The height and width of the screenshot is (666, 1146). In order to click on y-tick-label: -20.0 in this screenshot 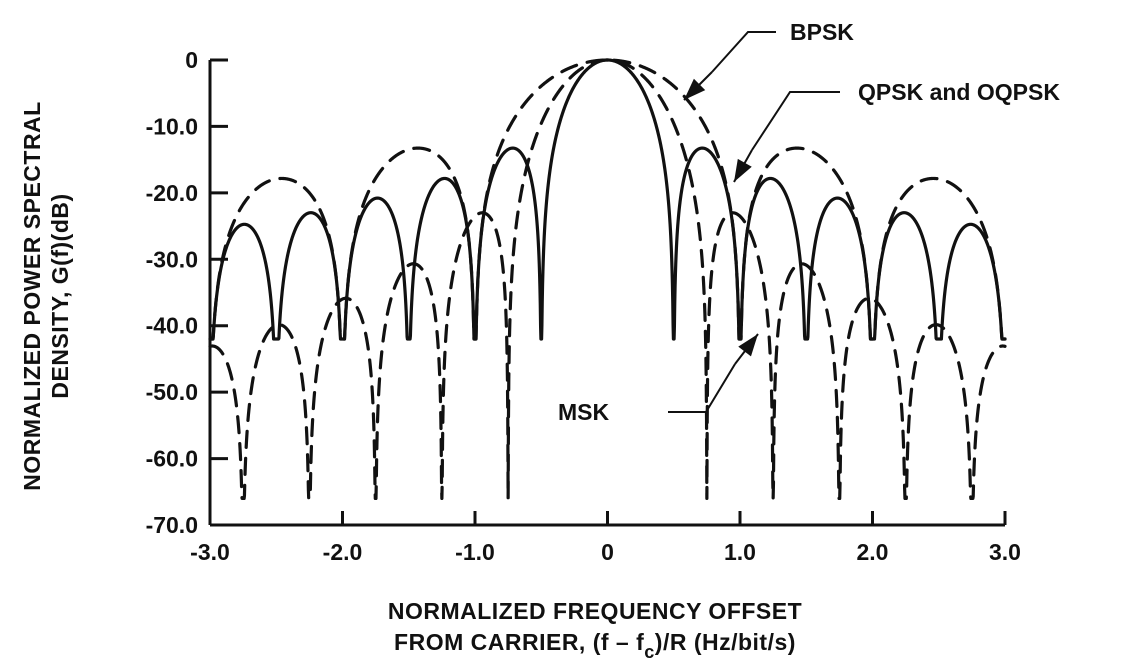, I will do `click(172, 193)`.